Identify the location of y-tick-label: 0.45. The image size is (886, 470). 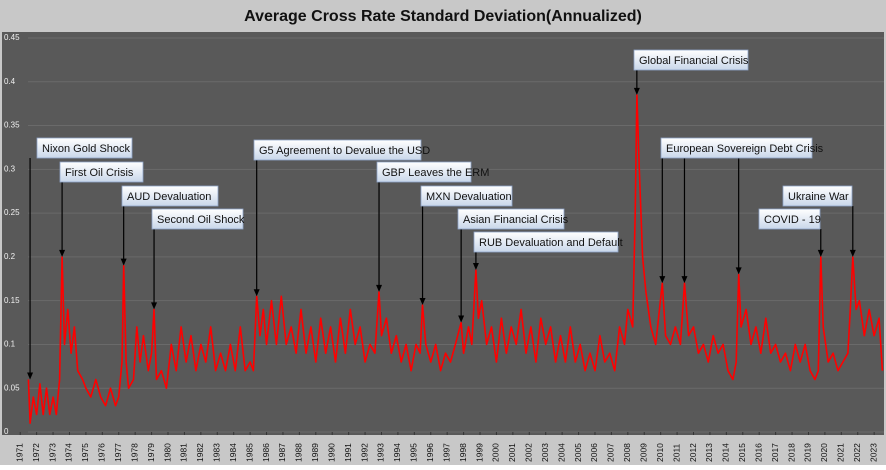
(12, 37).